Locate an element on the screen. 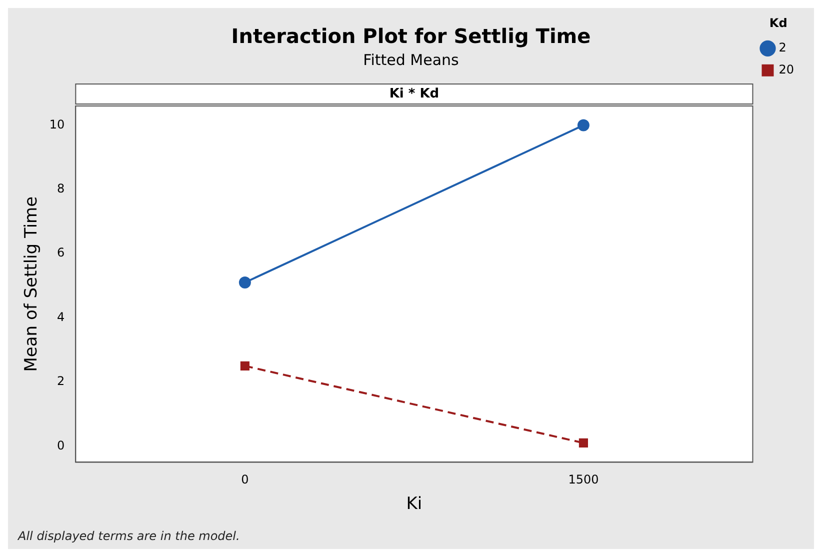 The height and width of the screenshot is (557, 822). y-axis-title: Mean of Settlig Time is located at coordinates (32, 284).